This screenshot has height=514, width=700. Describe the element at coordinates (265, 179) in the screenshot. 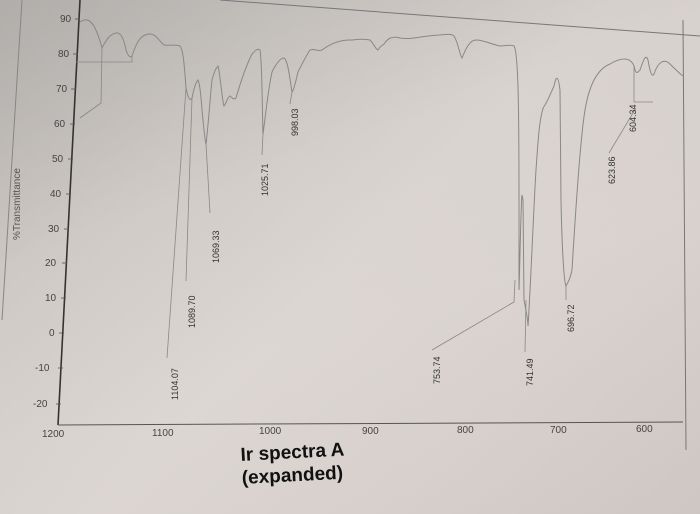

I see `peak-label-1025: 1025.71` at that location.